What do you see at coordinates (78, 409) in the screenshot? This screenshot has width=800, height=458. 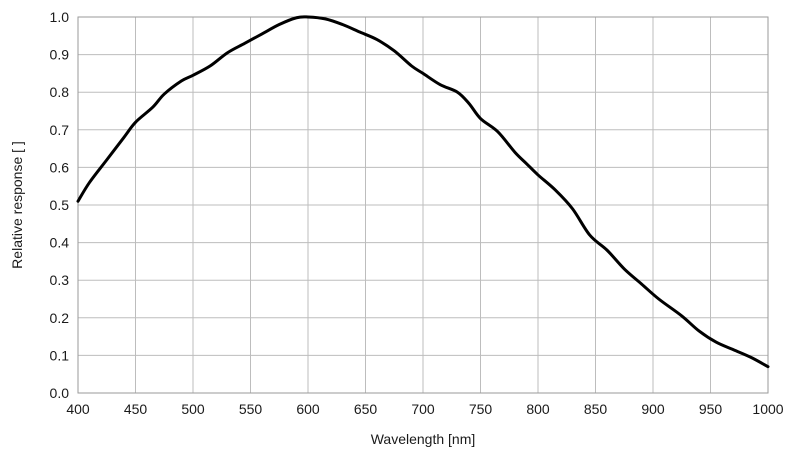 I see `x-tick-label: 400` at bounding box center [78, 409].